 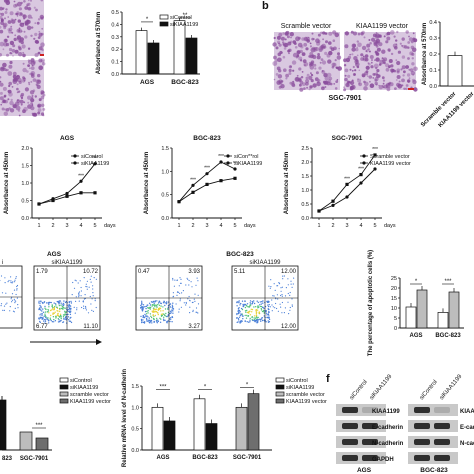 I want to click on legend-label: siControl, so click(x=81, y=381).